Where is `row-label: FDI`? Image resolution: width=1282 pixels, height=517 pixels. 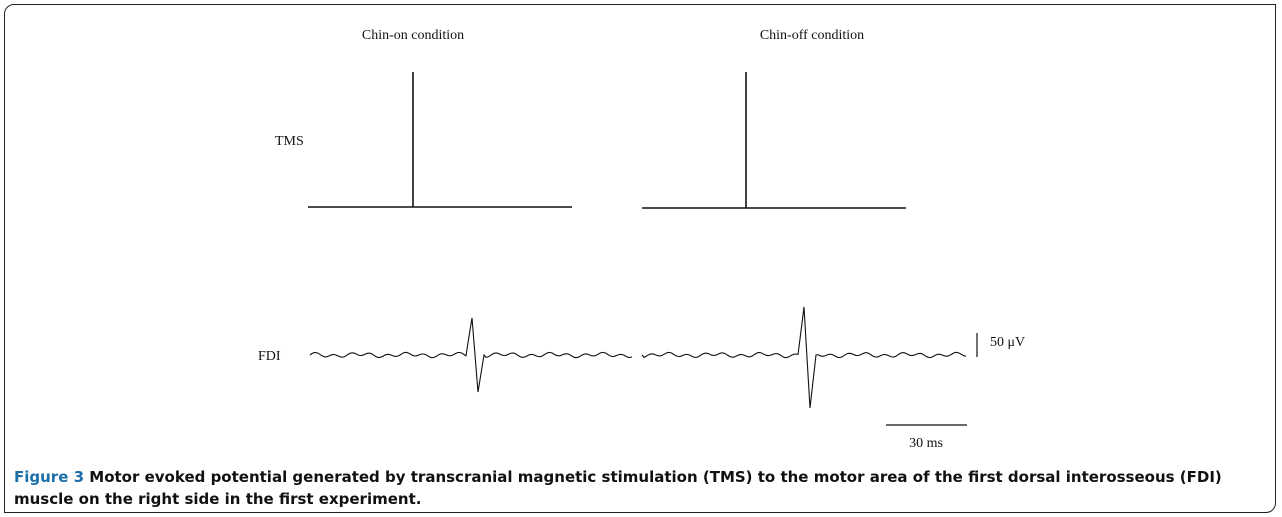
row-label: FDI is located at coordinates (269, 356).